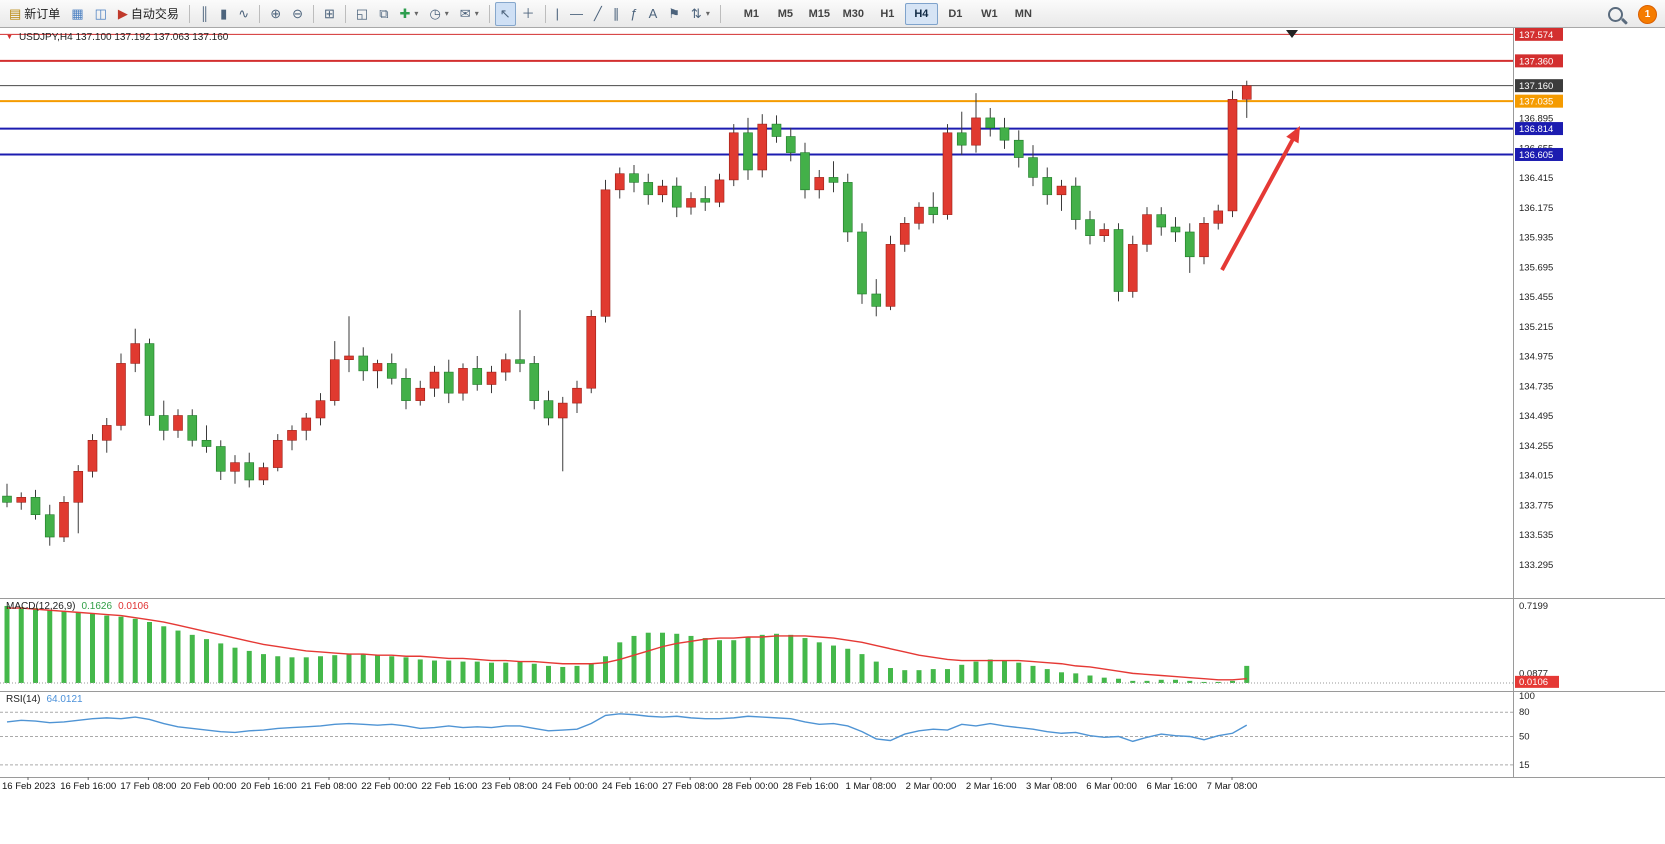 This screenshot has height=844, width=1665. Describe the element at coordinates (449, 786) in the screenshot. I see `time-axis-label: 22 Feb 16:00` at that location.